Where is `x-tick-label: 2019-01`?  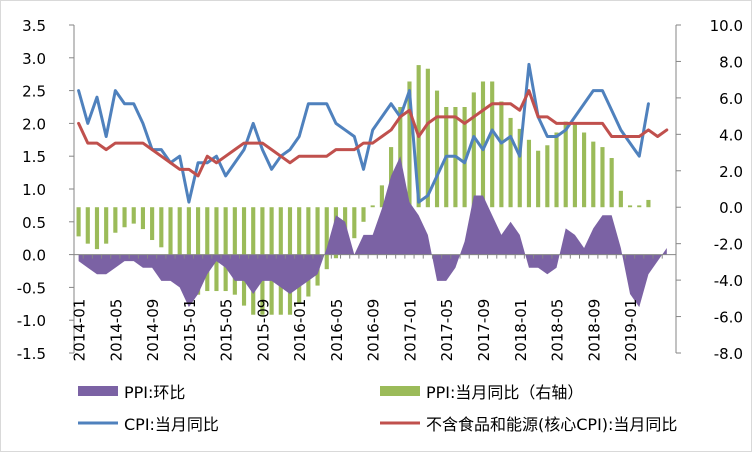 x-tick-label: 2019-01 is located at coordinates (631, 330).